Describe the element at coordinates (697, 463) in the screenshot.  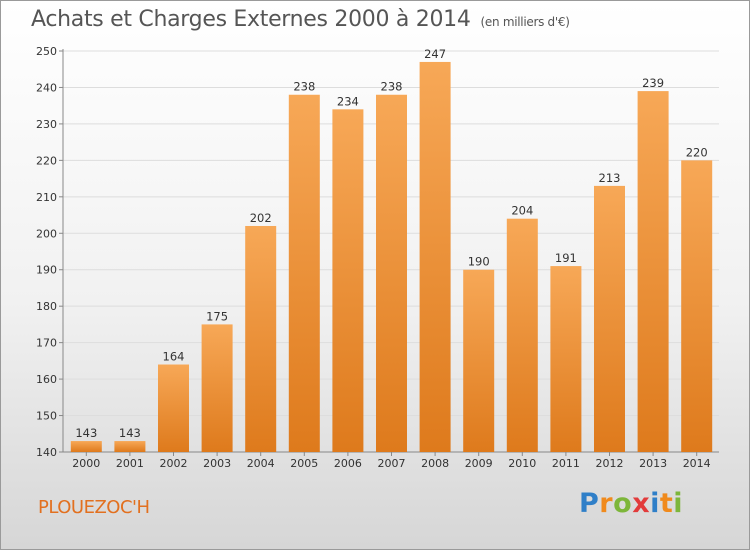
I see `x-tick-label-2014: 2014` at that location.